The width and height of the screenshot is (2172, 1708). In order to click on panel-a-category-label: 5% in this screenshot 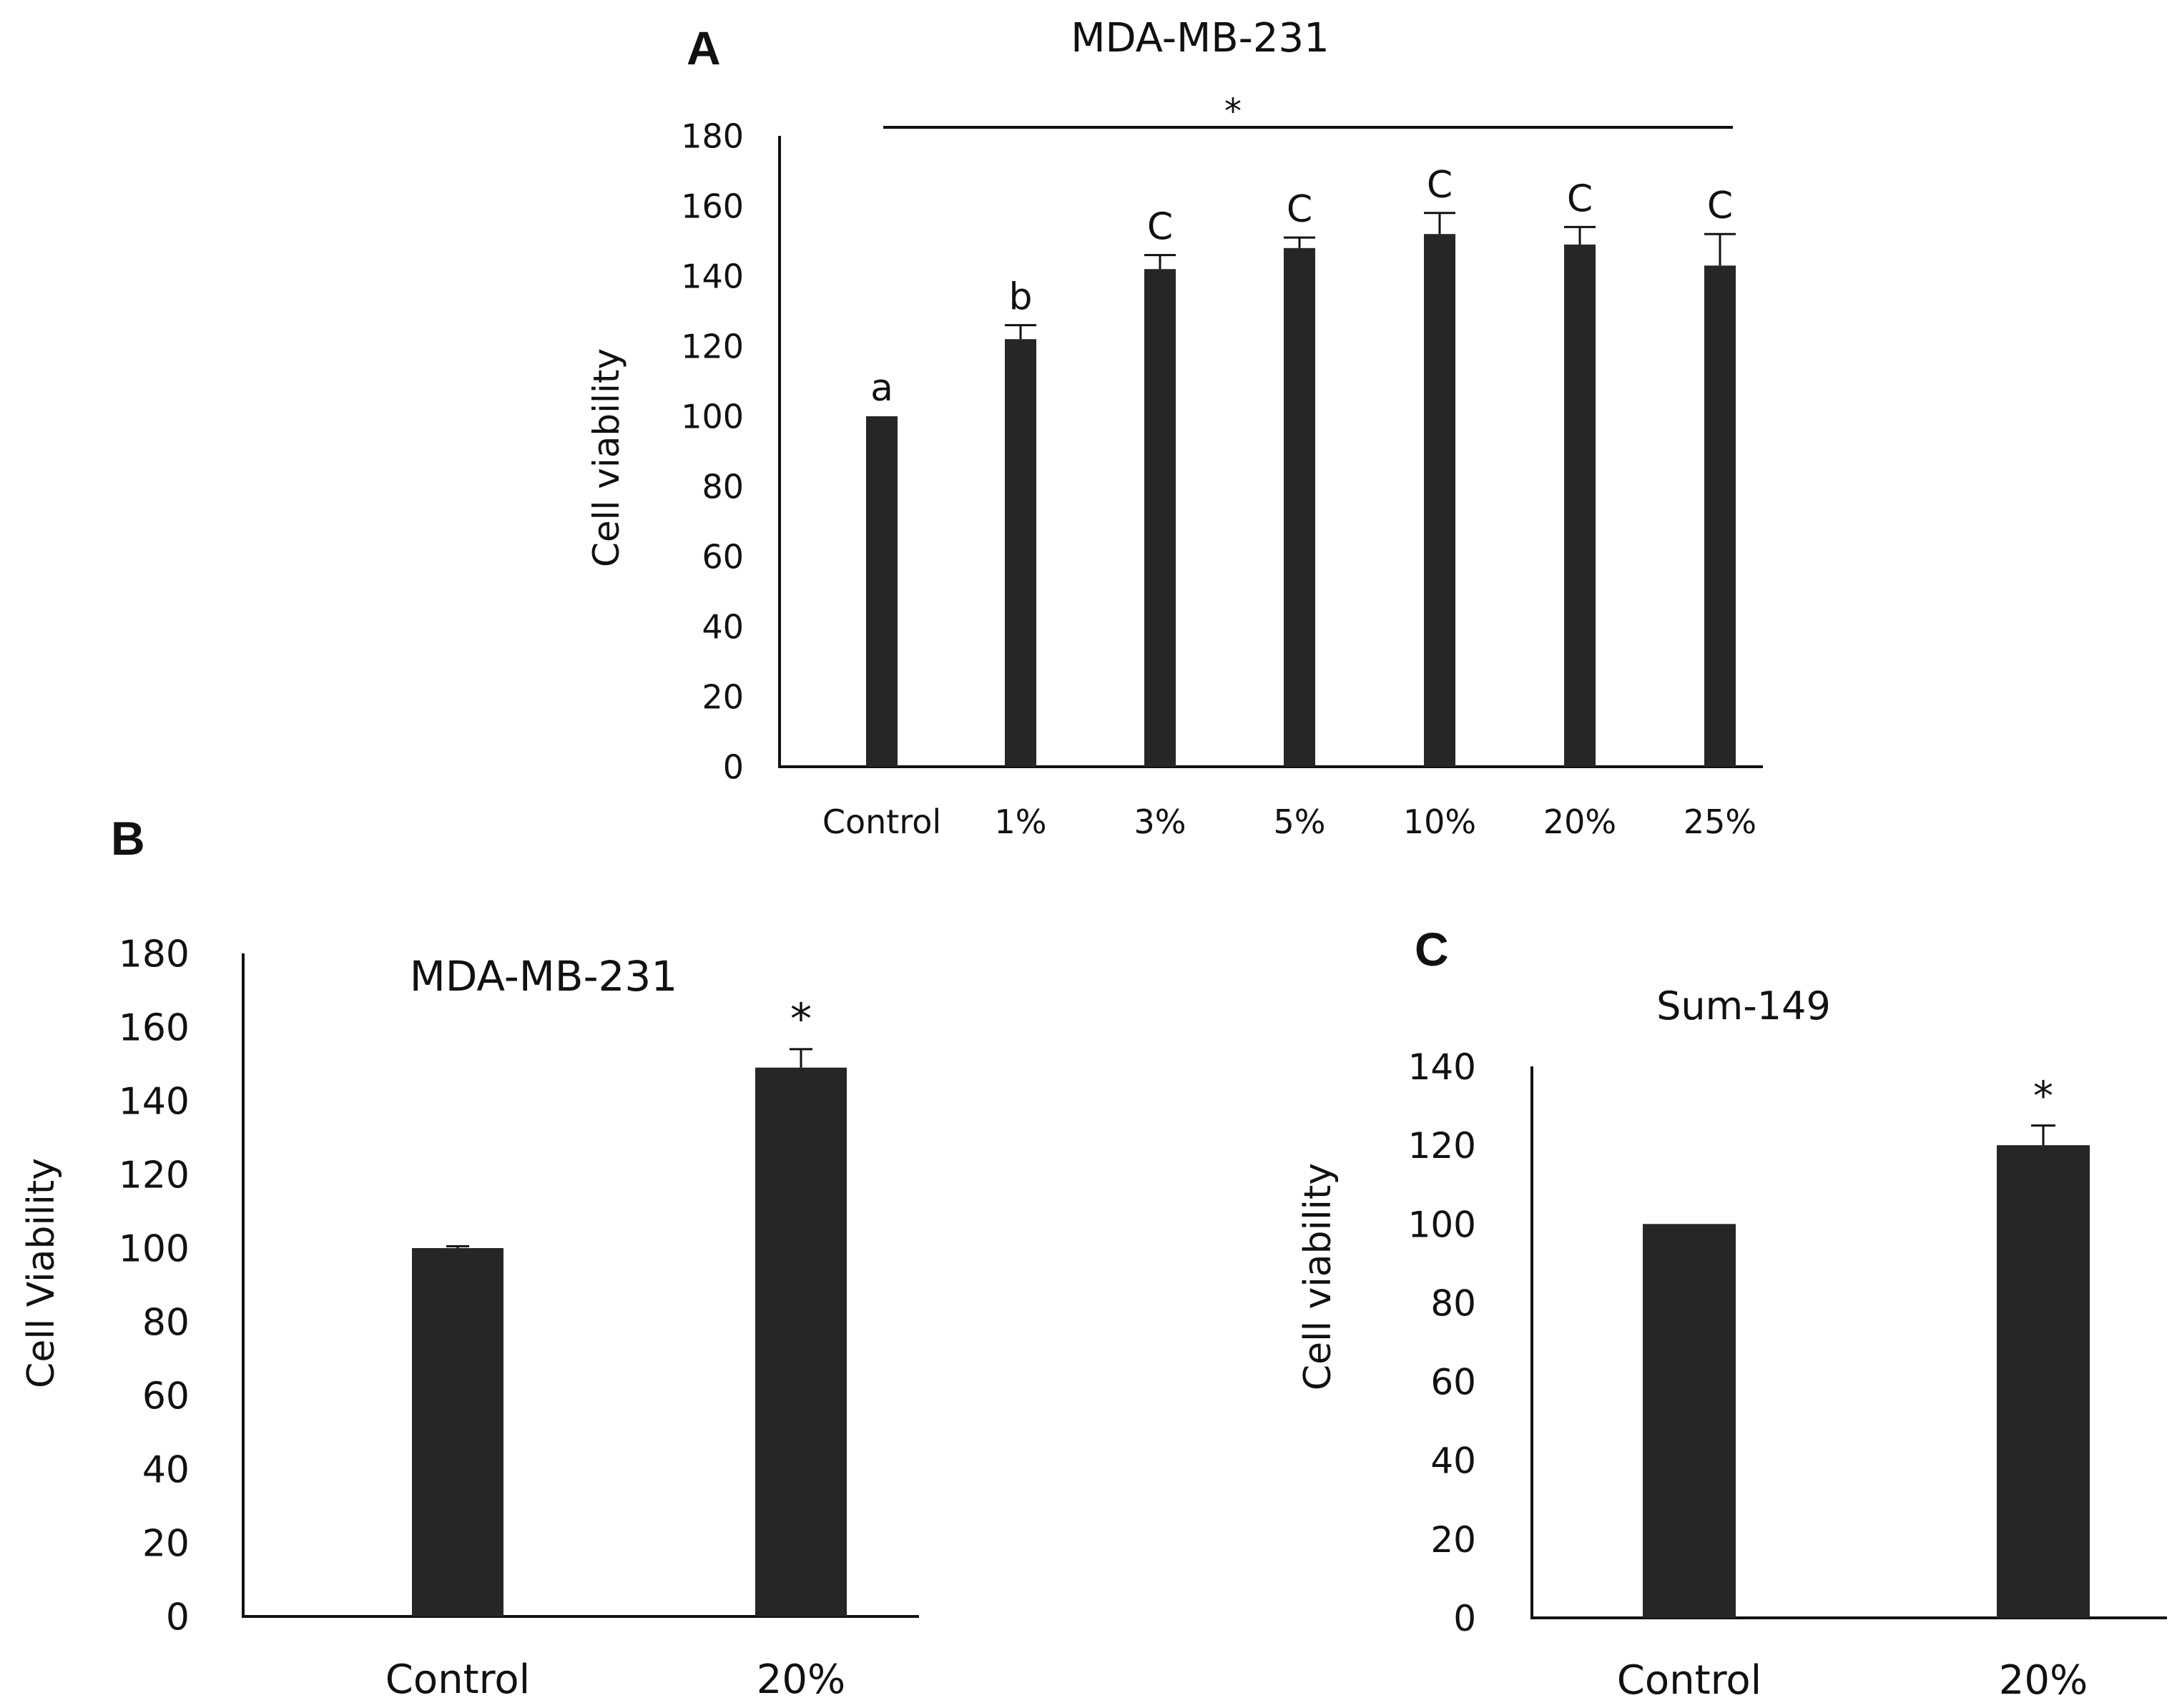, I will do `click(1300, 822)`.